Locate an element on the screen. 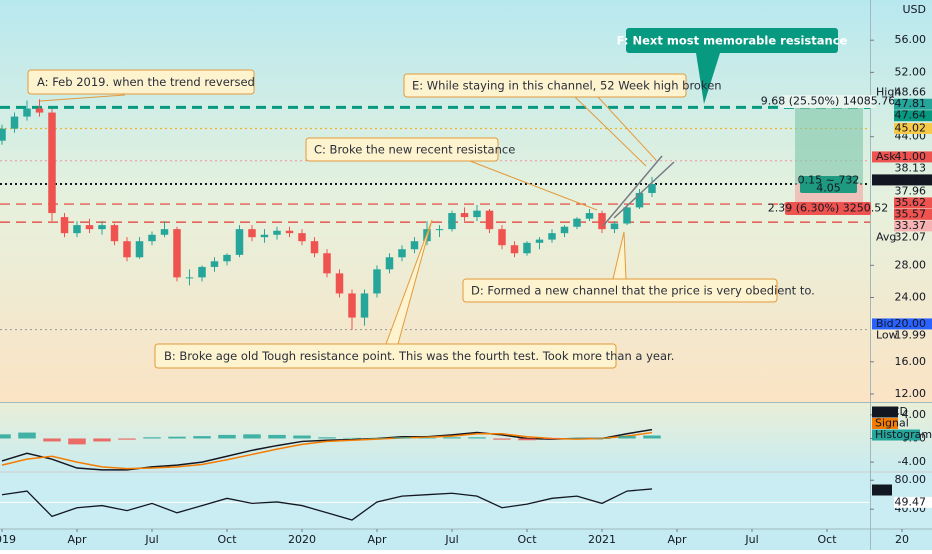 This screenshot has height=554, width=932. price-tag: Ask is located at coordinates (886, 156).